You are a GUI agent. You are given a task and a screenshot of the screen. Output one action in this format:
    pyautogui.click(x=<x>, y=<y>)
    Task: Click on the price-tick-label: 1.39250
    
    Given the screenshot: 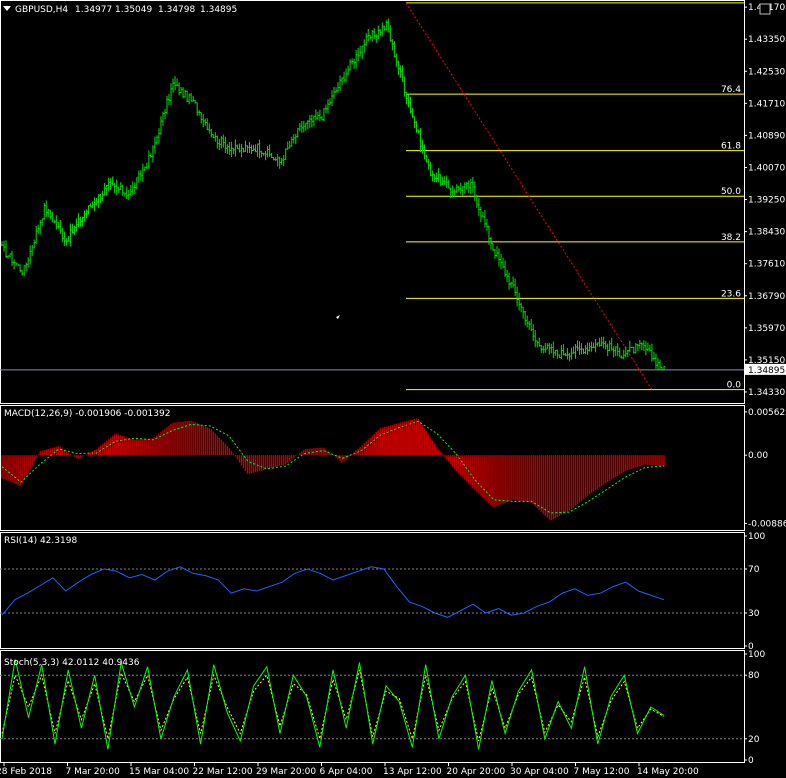 What is the action you would take?
    pyautogui.click(x=766, y=201)
    